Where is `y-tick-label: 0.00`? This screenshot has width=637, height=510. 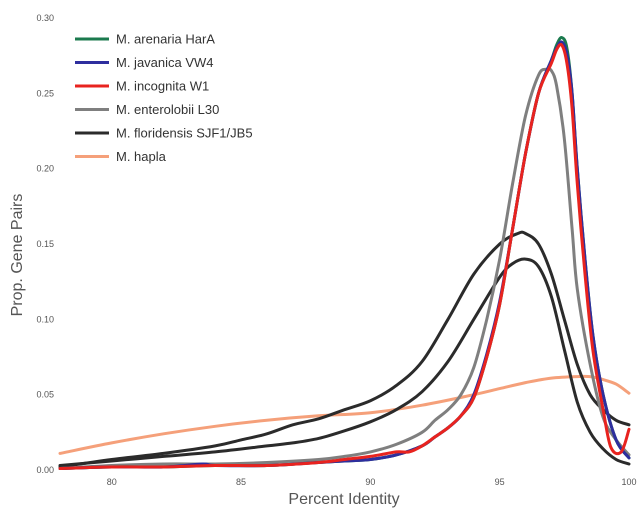
y-tick-label: 0.00 is located at coordinates (45, 470).